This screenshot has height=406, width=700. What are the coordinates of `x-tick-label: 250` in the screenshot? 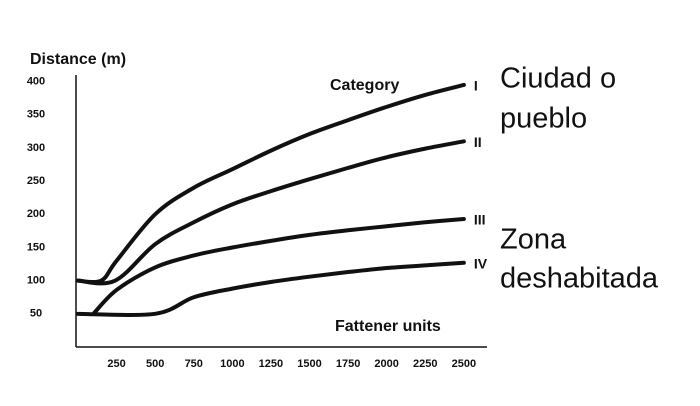 It's located at (116, 364).